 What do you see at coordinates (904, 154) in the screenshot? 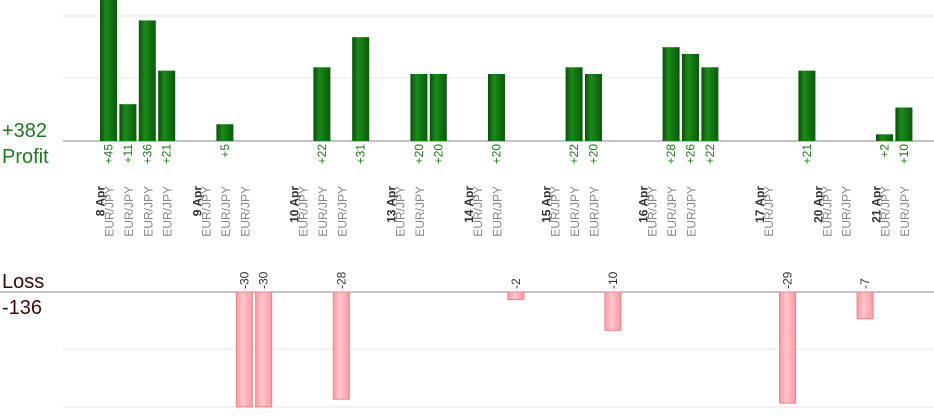
I see `profit-value-label: +10` at bounding box center [904, 154].